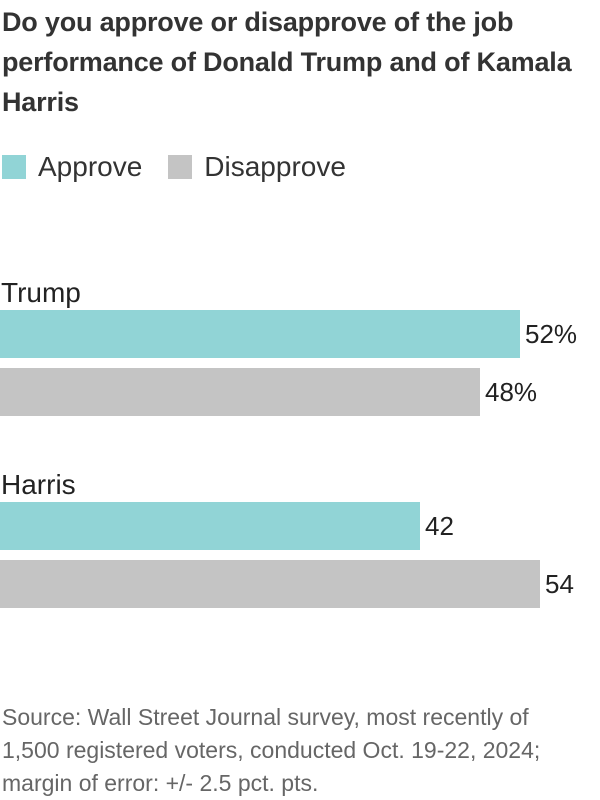 This screenshot has width=600, height=800. Describe the element at coordinates (439, 526) in the screenshot. I see `value-label-harris-approve: 42` at that location.